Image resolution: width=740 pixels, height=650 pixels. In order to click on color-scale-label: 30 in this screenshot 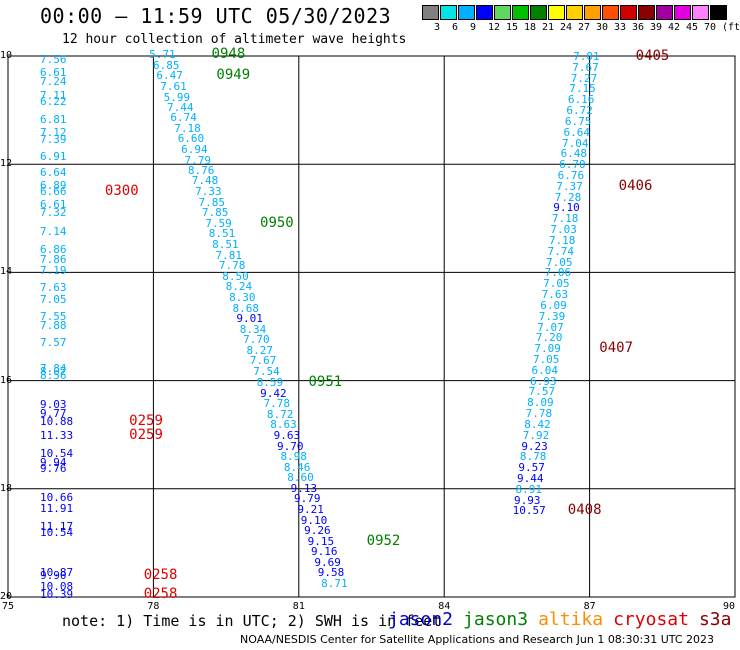, I will do `click(602, 27)`.